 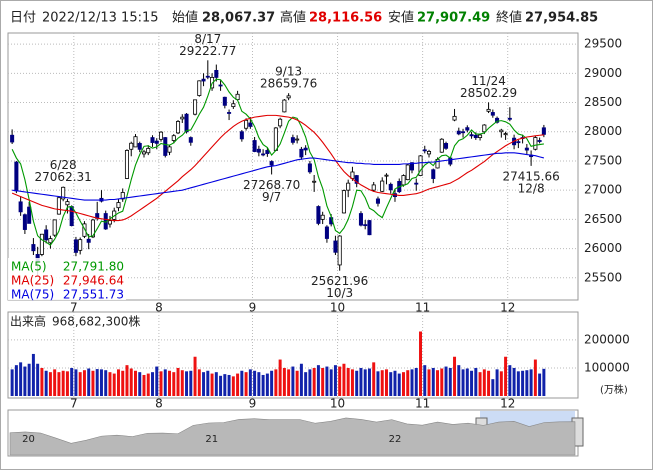 I want to click on annotation-price: 25621.96, so click(x=339, y=281).